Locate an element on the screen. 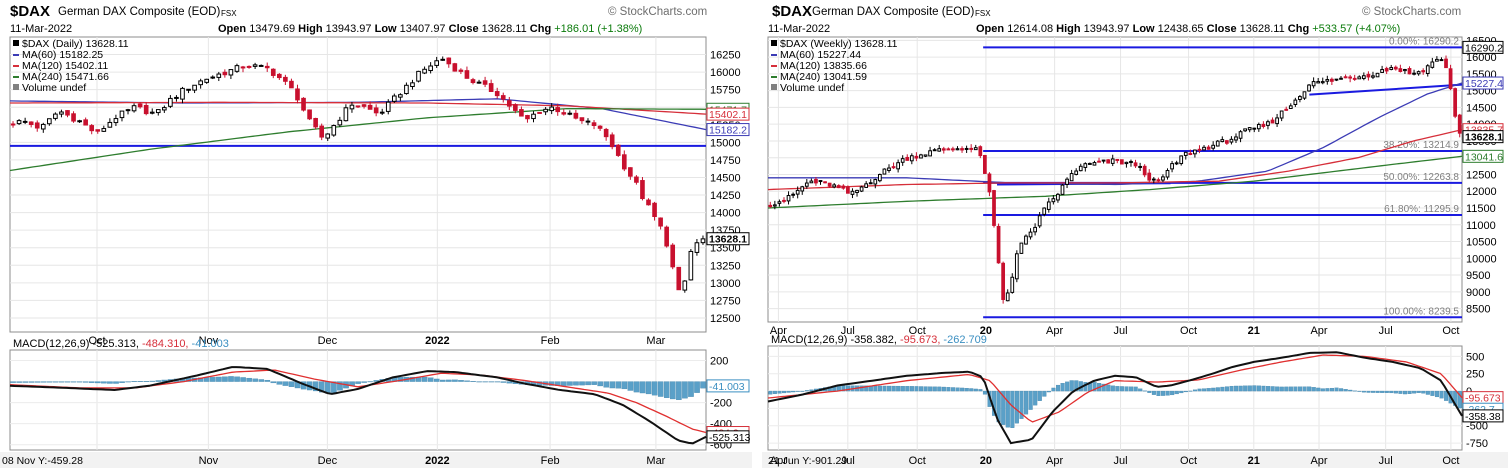 The width and height of the screenshot is (1508, 470). symbol-name: German DAX Composite (EOD) is located at coordinates (893, 12).